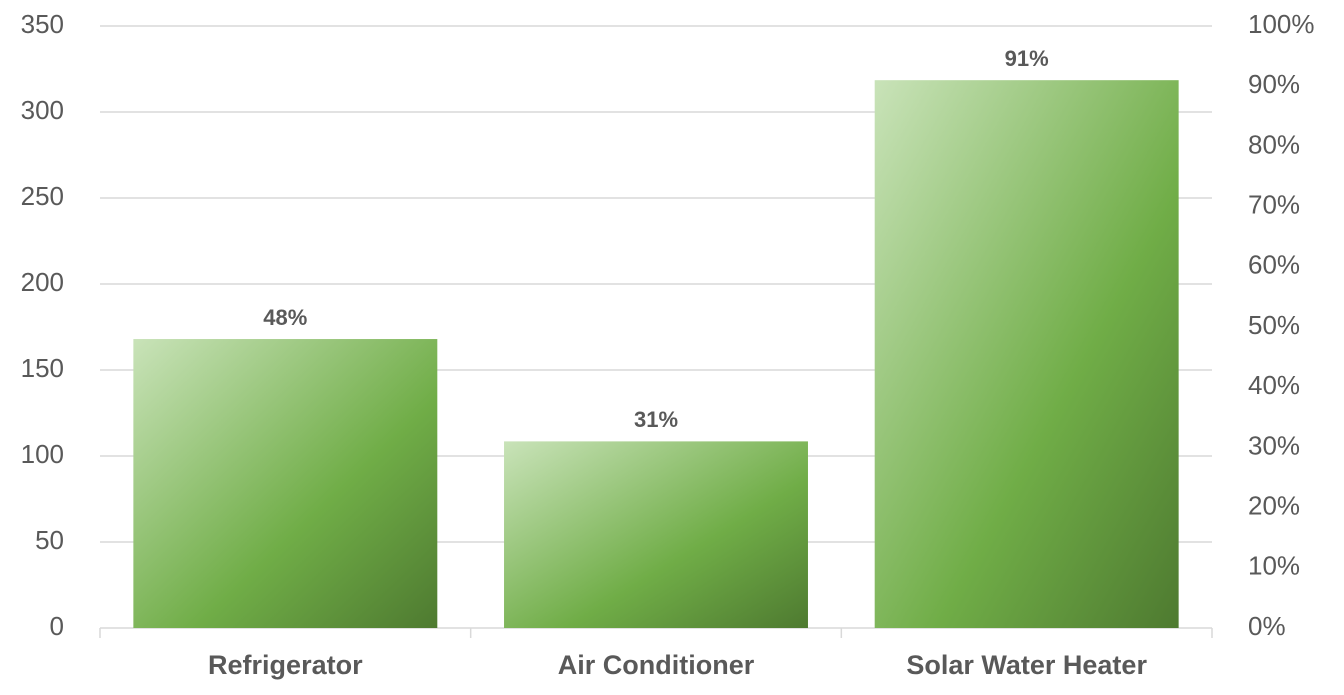 This screenshot has height=695, width=1344. I want to click on y-tick-label: 200, so click(42, 282).